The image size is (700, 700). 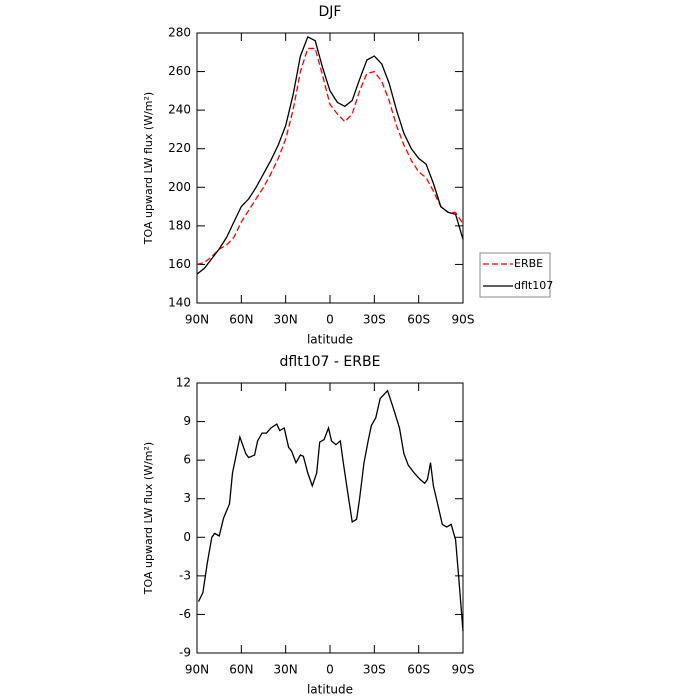 I want to click on chart-title: dflt107 - ERBE, so click(x=330, y=362).